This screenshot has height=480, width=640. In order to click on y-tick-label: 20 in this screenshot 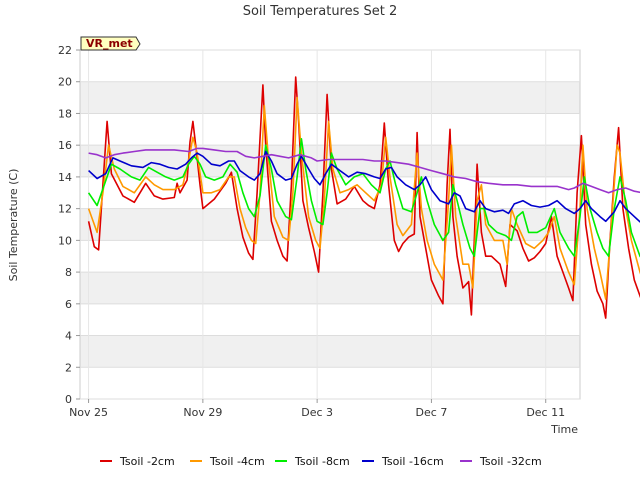, I will do `click(65, 82)`.